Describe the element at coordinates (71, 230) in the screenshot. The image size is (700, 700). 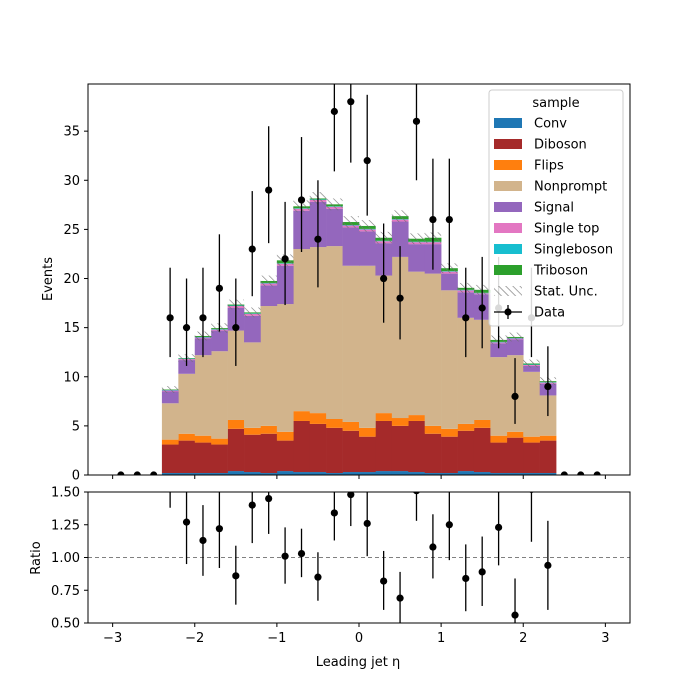
I see `y-tick-label: 25` at that location.